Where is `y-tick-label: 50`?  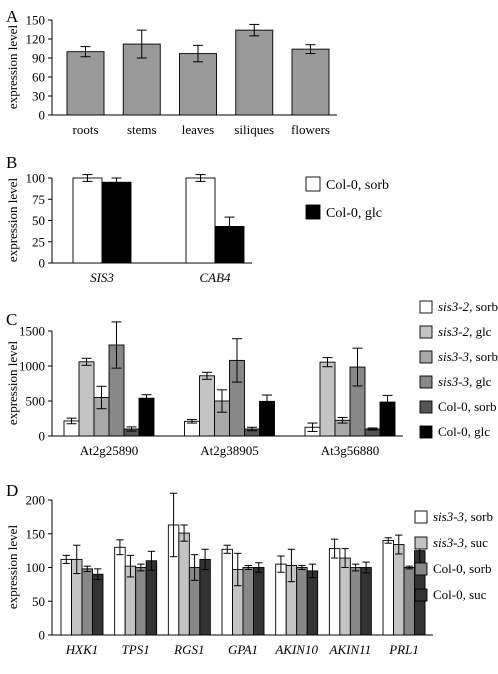 y-tick-label: 50 is located at coordinates (38, 220).